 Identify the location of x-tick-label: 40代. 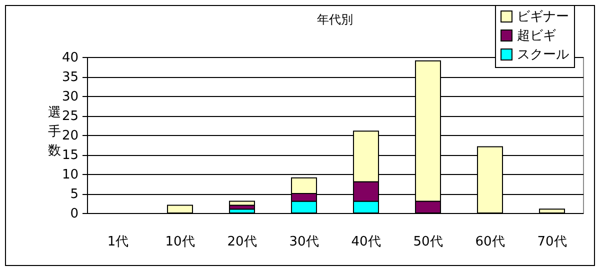
(366, 242).